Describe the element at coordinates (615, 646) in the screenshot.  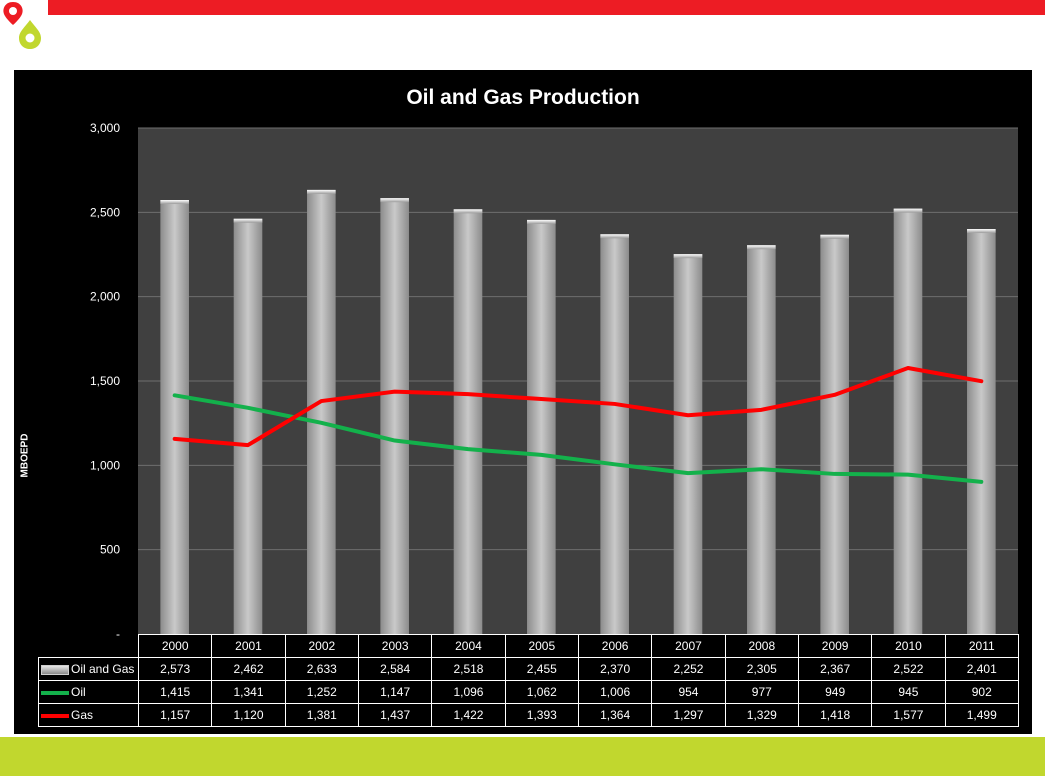
I see `x-tick-label: 2006` at that location.